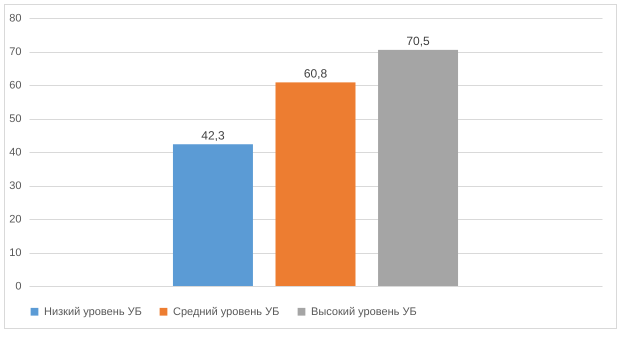 This screenshot has width=623, height=337. What do you see at coordinates (15, 152) in the screenshot?
I see `y-tick-label: 40` at bounding box center [15, 152].